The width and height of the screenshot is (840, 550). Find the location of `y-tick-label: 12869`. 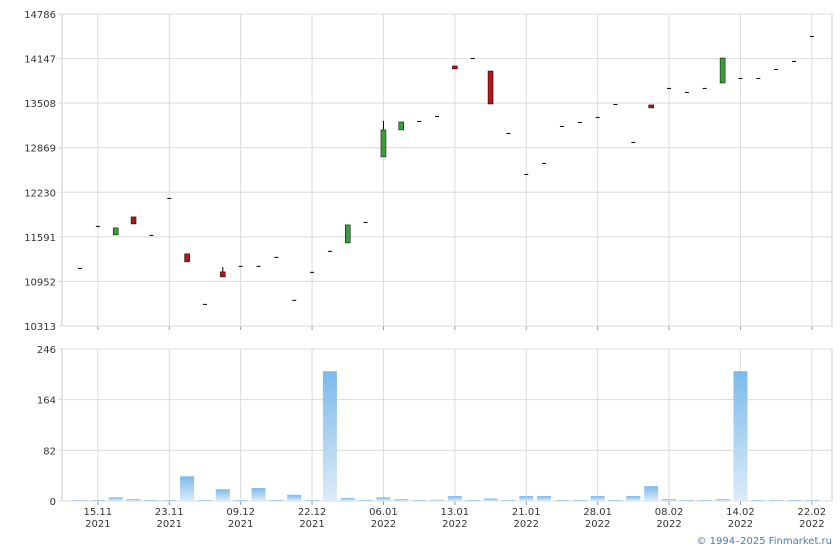

y-tick-label: 12869 is located at coordinates (40, 149).